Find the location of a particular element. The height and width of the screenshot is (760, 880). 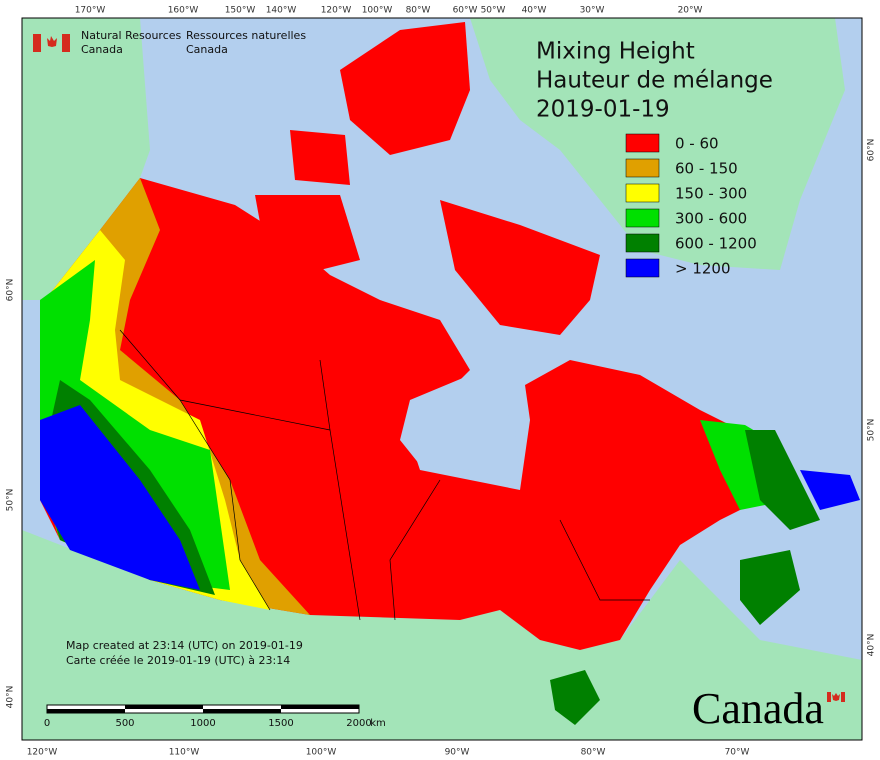

legend-label: 600 - 1200 is located at coordinates (716, 244).